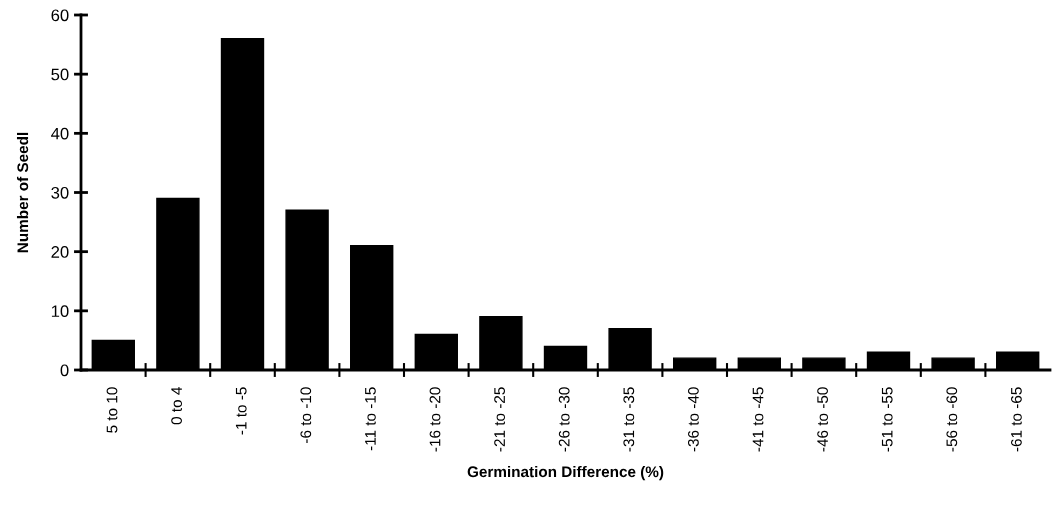  Describe the element at coordinates (693, 419) in the screenshot. I see `x-tick-label: -36 to -40` at that location.